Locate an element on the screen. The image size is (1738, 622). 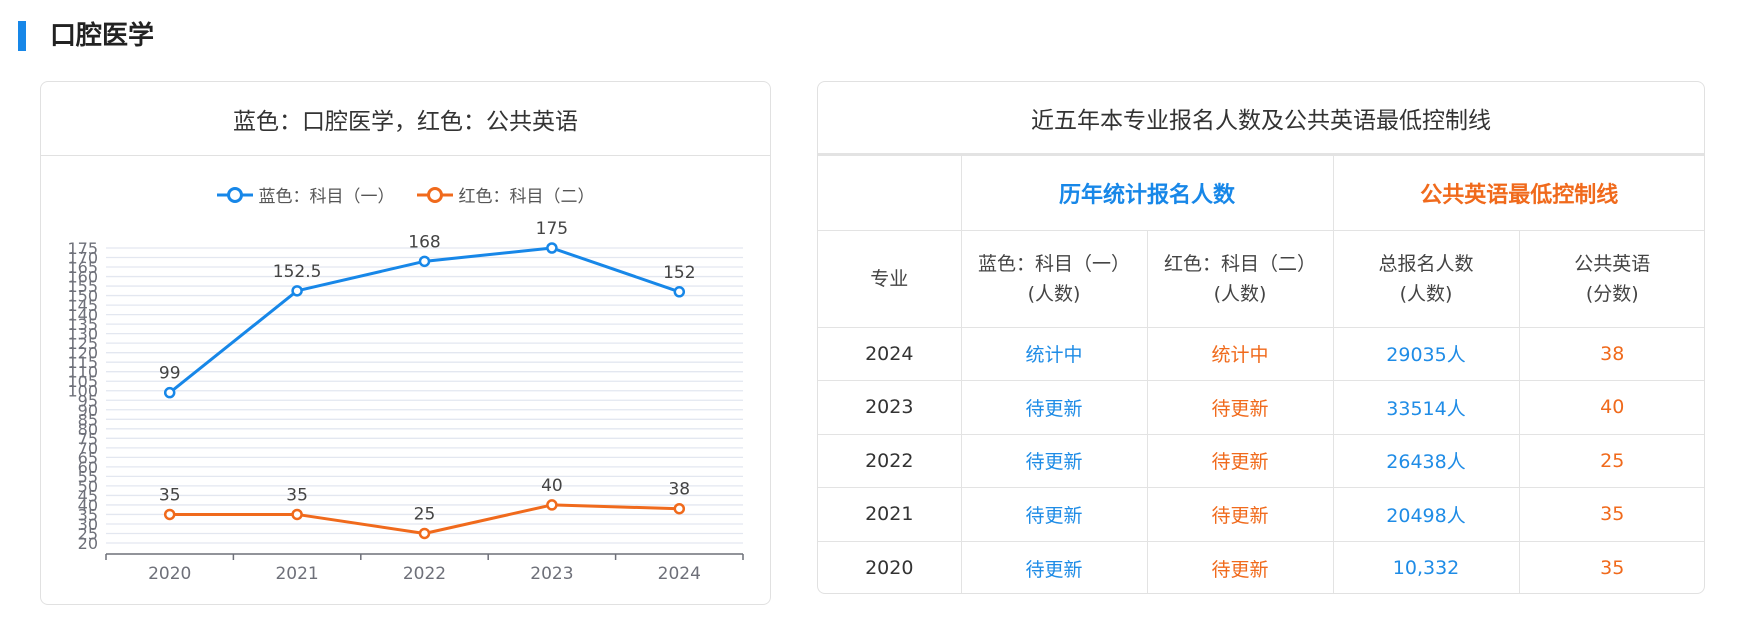
y-tick-label: 150 is located at coordinates (82, 296).